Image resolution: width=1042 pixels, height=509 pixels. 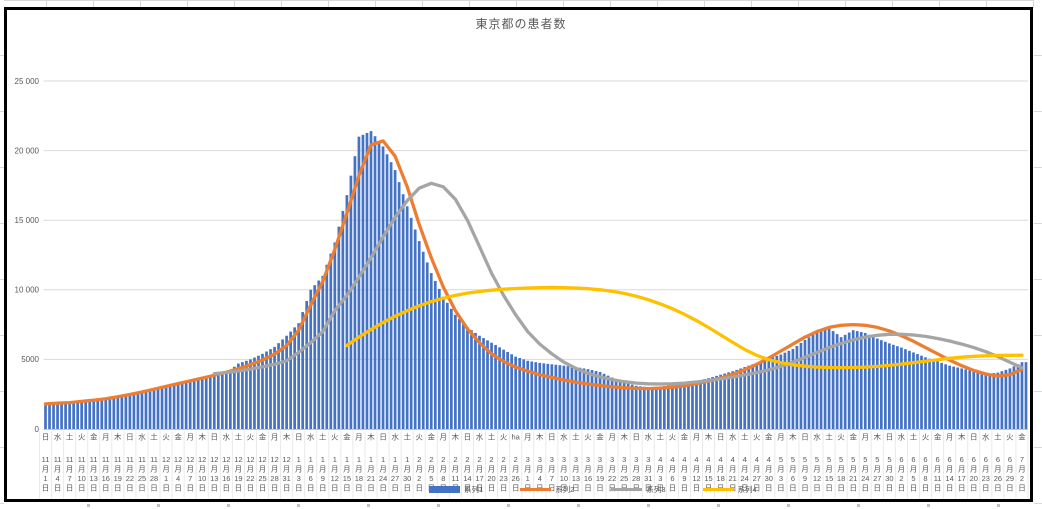 I want to click on legend-swatch-line, so click(x=627, y=489).